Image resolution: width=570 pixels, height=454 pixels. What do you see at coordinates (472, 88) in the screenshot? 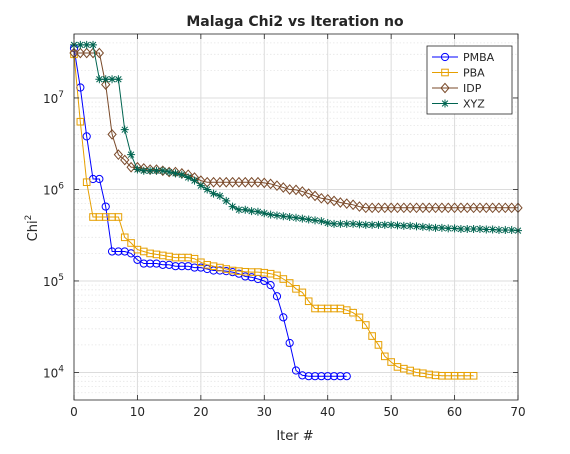
I see `legend-label: IDP` at bounding box center [472, 88].